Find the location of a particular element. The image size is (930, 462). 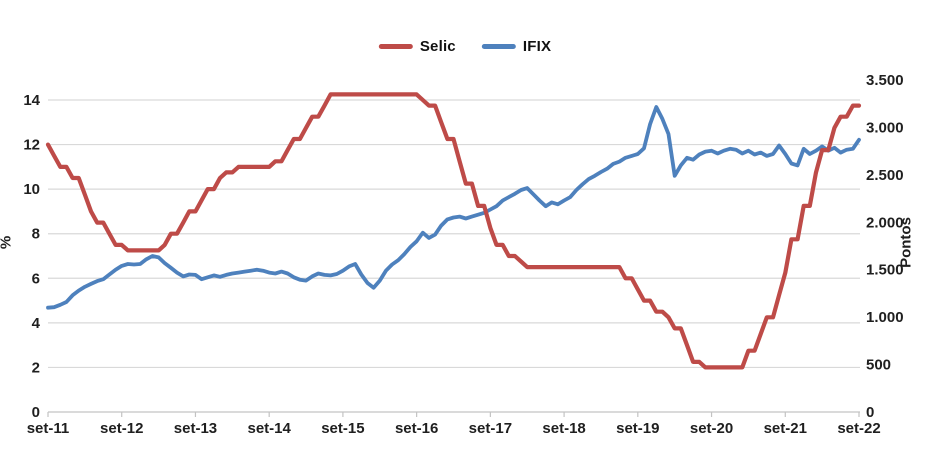

x-axis-tick-label: set-13 is located at coordinates (195, 428).